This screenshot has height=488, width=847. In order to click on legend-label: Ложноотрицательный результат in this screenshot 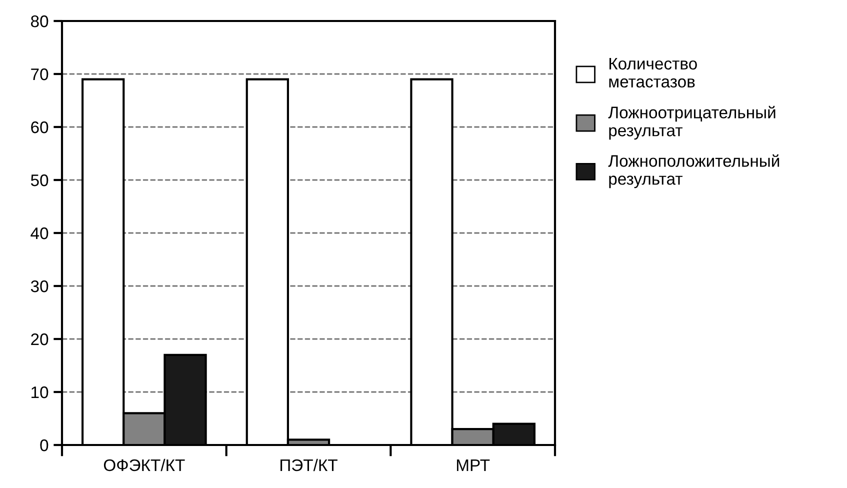, I will do `click(692, 123)`.